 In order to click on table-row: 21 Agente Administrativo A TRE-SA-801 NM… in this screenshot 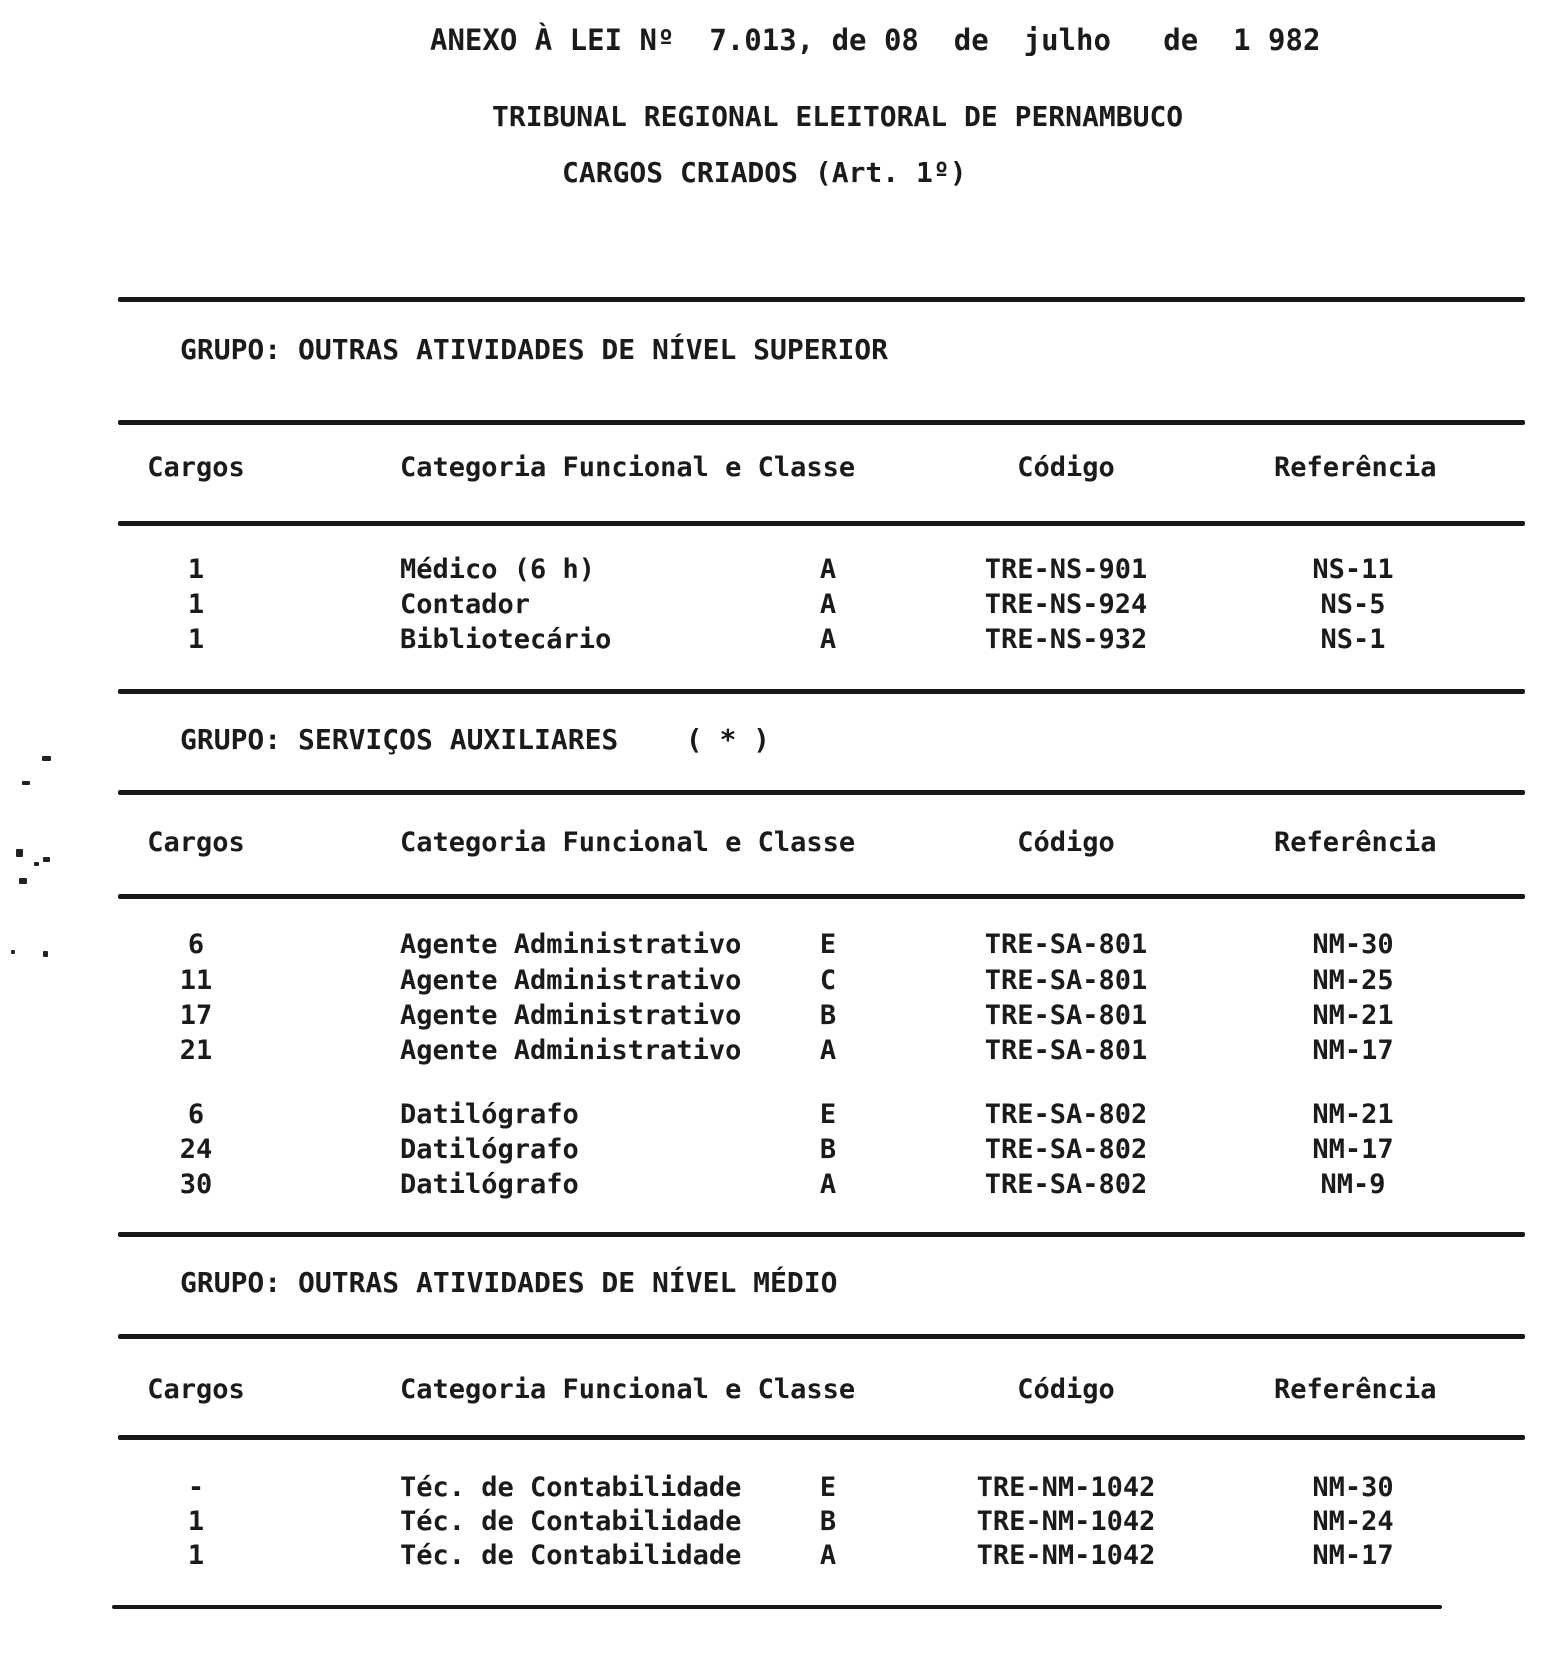, I will do `click(775, 1051)`.